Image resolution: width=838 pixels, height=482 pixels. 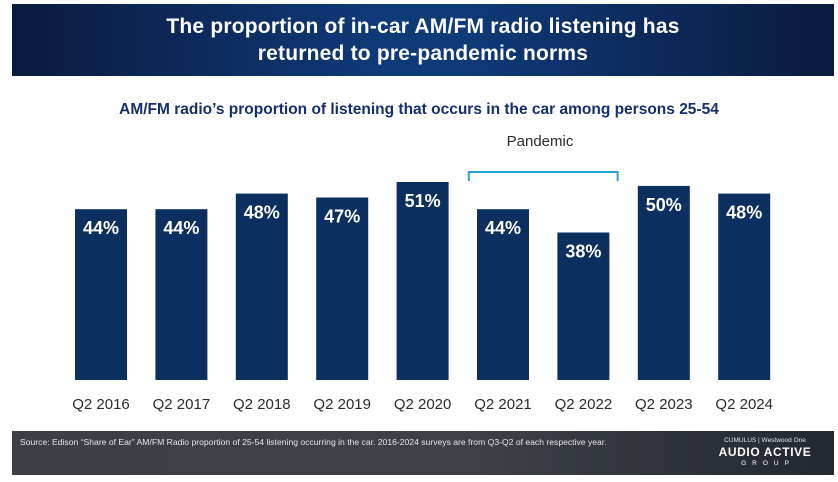 I want to click on x-tick-label: Q2 2016, so click(x=101, y=404).